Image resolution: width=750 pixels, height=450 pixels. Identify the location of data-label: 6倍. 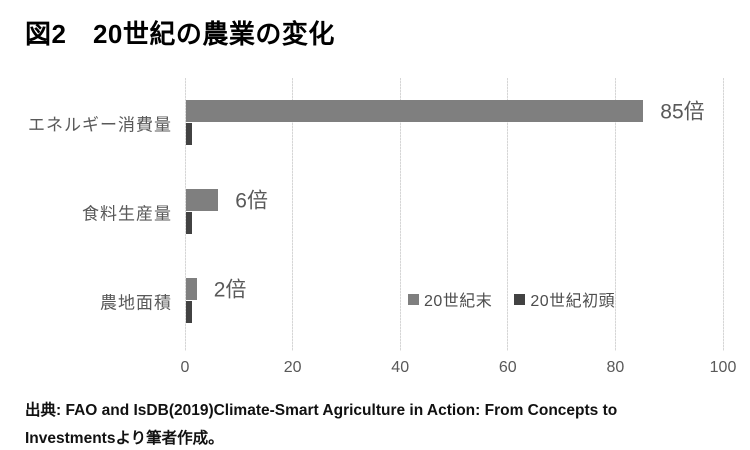
(251, 201).